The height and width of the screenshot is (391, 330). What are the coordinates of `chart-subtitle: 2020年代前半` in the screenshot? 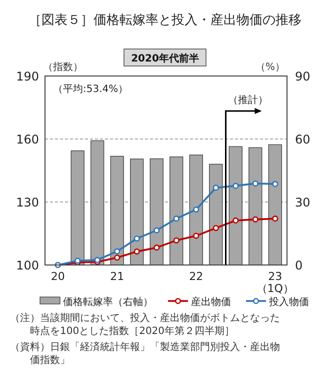 It's located at (165, 58).